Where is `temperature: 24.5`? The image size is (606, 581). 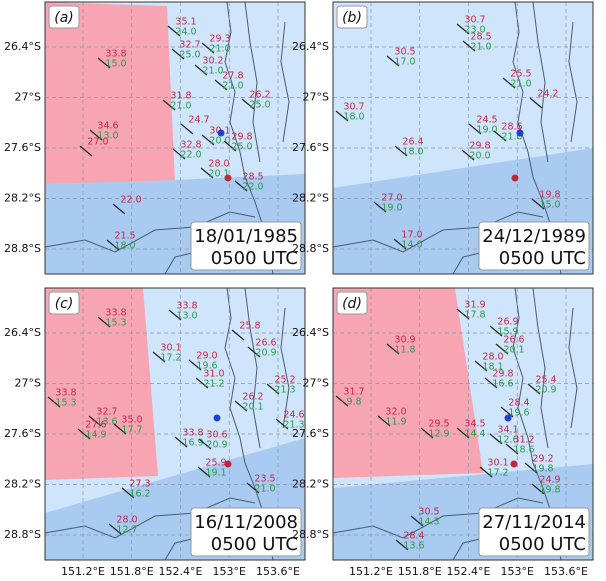
temperature: 24.5 is located at coordinates (486, 120).